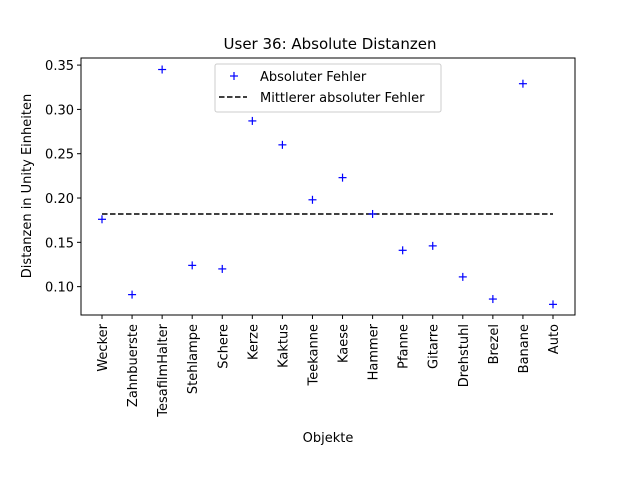 Image resolution: width=640 pixels, height=484 pixels. Describe the element at coordinates (59, 66) in the screenshot. I see `y-tick-label: 0.35` at that location.